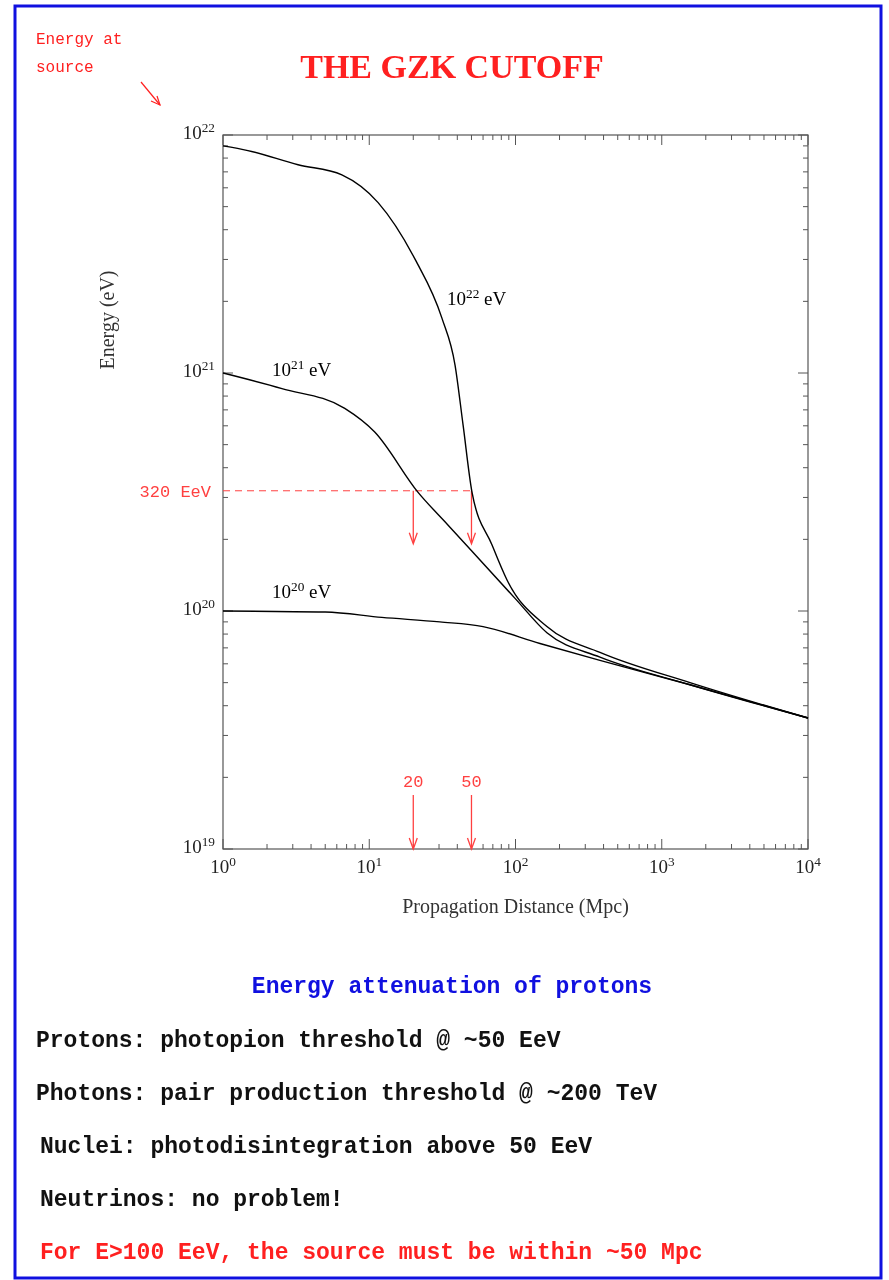 The image size is (889, 1280). What do you see at coordinates (515, 865) in the screenshot?
I see `x-tick-label: 10$^{2}$` at bounding box center [515, 865].